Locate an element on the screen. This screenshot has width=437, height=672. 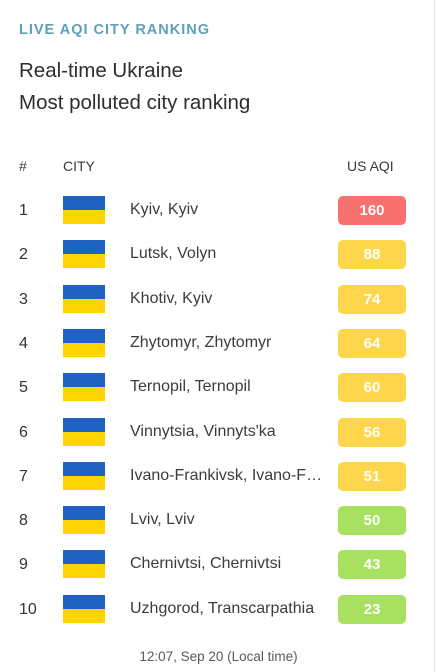
column-header-rank: # is located at coordinates (23, 166).